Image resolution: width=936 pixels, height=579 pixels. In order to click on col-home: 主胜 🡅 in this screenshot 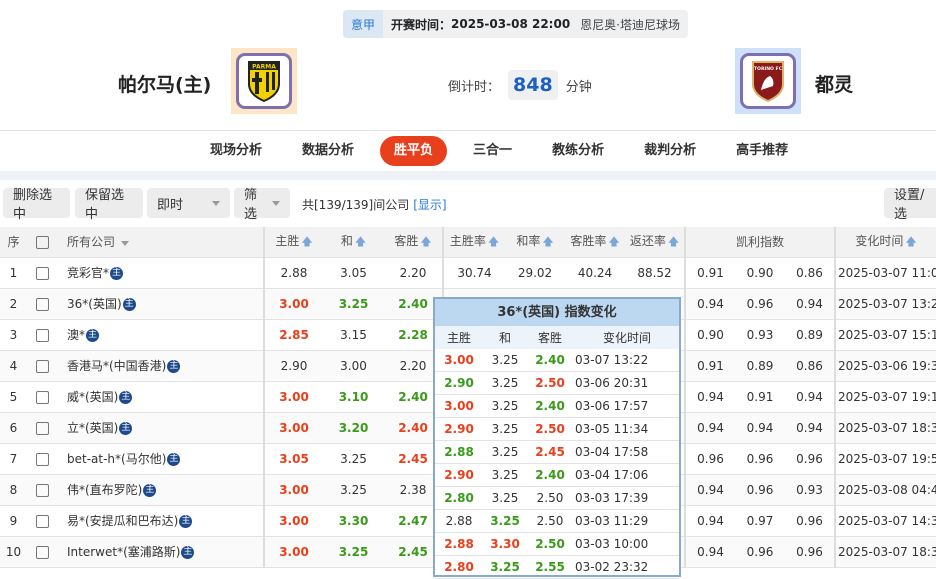, I will do `click(293, 242)`.